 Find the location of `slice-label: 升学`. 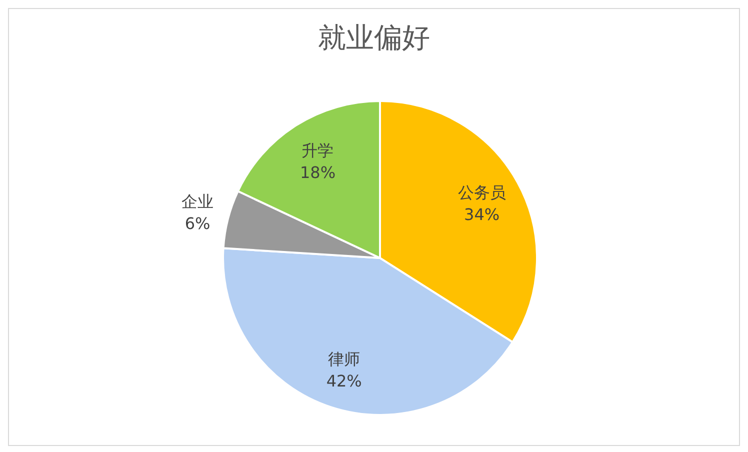

slice-label: 升学 is located at coordinates (318, 150).